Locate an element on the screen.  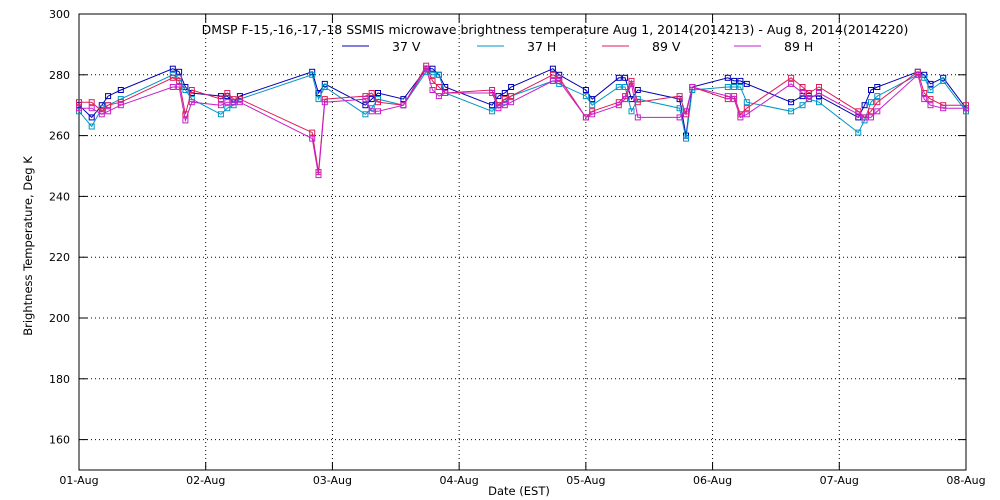
legend-label-89-h: 89 H is located at coordinates (798, 46).